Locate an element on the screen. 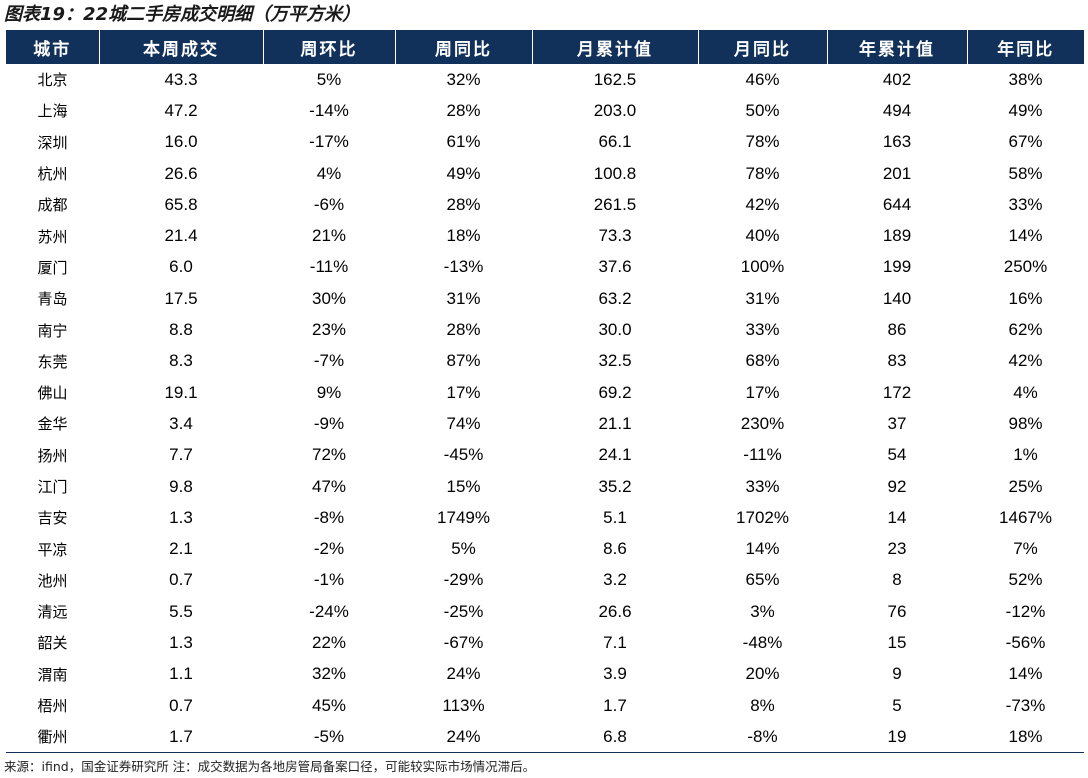  column-header: 月累计值 is located at coordinates (615, 47).